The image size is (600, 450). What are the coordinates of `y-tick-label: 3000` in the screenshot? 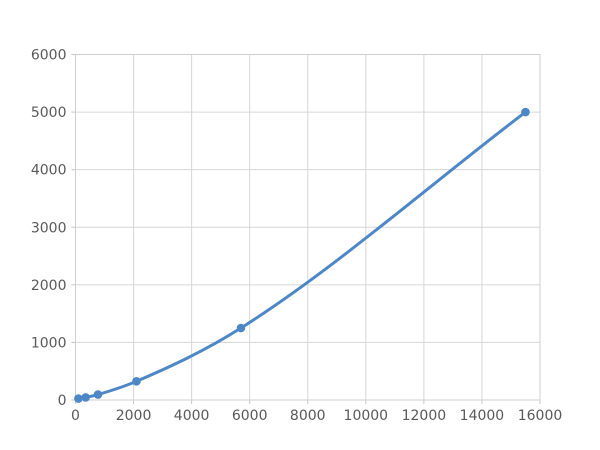 It's located at (49, 228).